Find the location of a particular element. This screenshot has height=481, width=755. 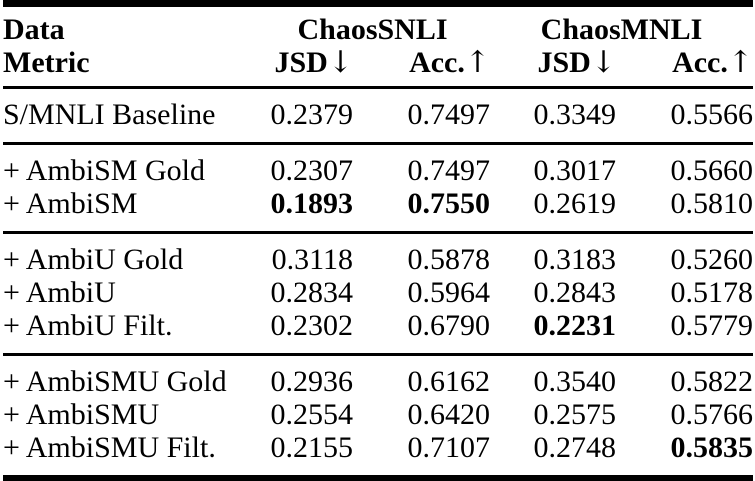

value-cell: 0.6162 is located at coordinates (449, 381).